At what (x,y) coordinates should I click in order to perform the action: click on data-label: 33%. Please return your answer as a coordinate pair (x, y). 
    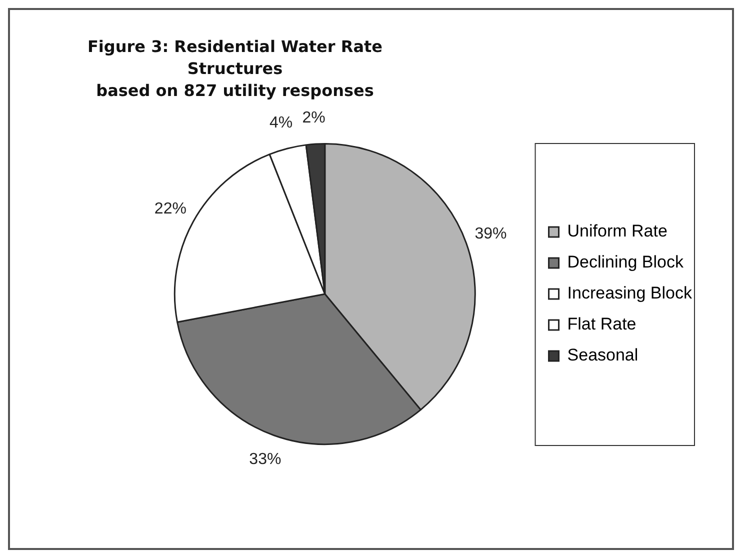
    Looking at the image, I should click on (265, 459).